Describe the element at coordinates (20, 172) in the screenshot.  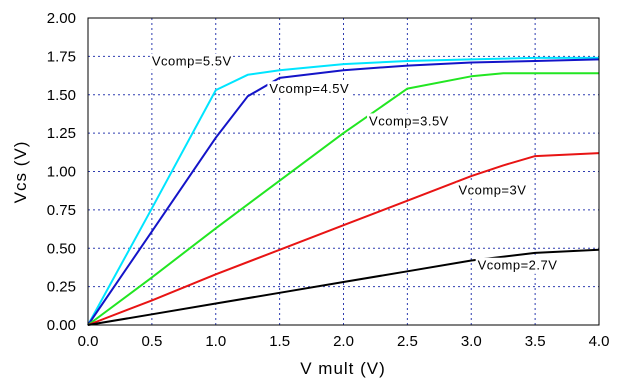
I see `y-axis-title: Vcs (V)` at that location.